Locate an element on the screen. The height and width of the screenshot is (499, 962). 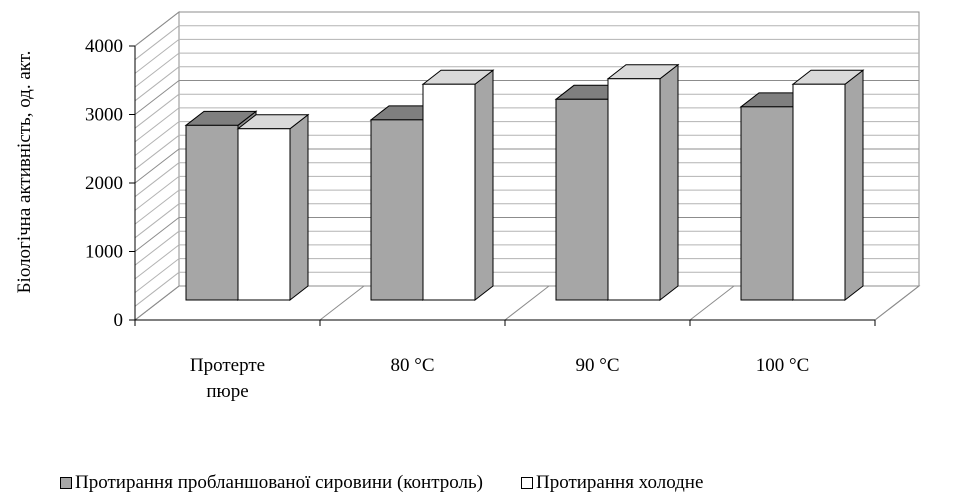
legend-label: Протирання холодне is located at coordinates (619, 482).